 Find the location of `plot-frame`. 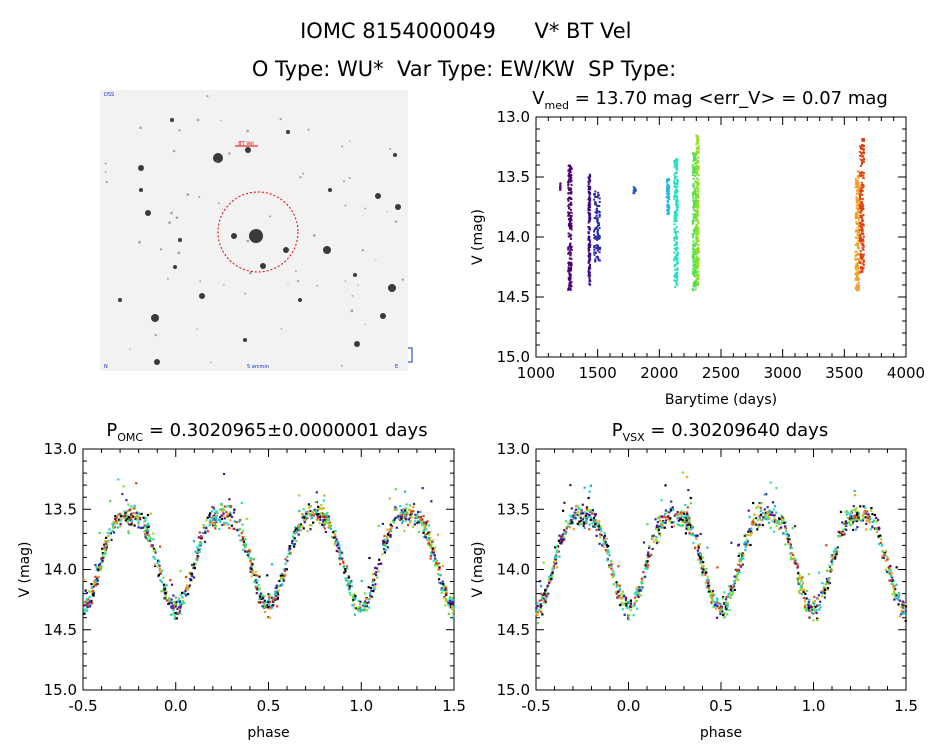

plot-frame is located at coordinates (268, 569).